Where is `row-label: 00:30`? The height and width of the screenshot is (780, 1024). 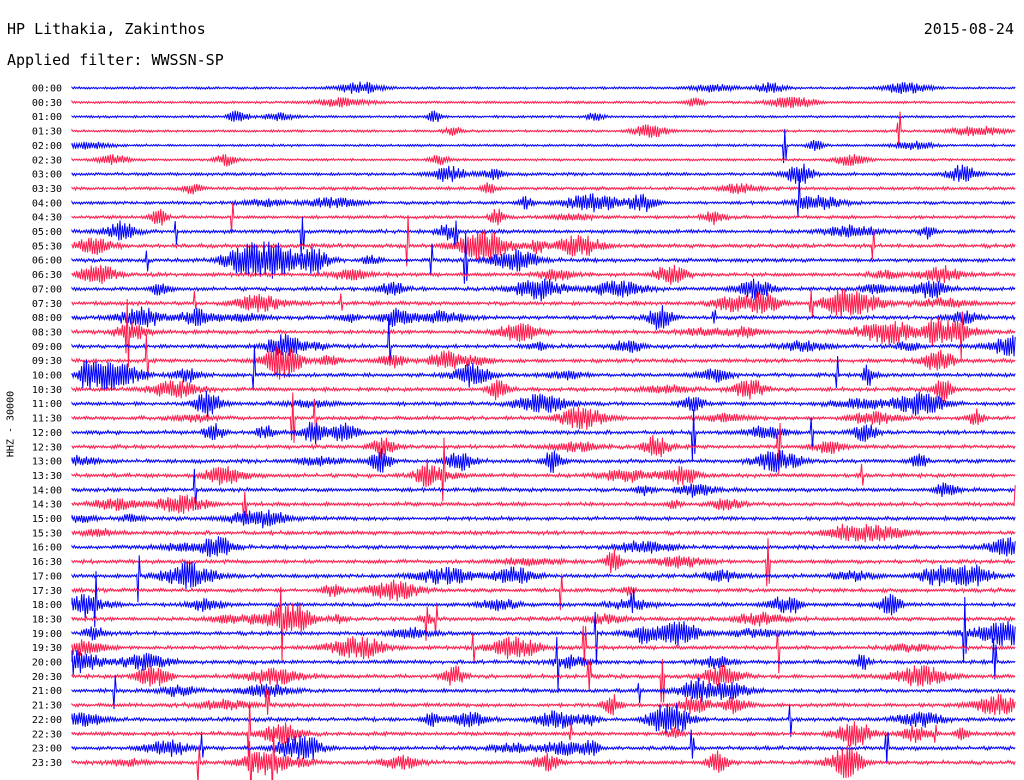
row-label: 00:30 is located at coordinates (47, 103).